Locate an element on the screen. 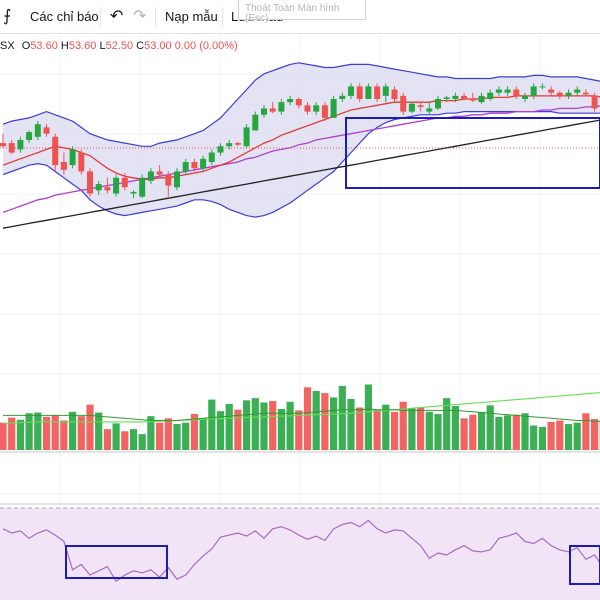 The image size is (600, 600). bollinger-upper-line is located at coordinates (301, 104).